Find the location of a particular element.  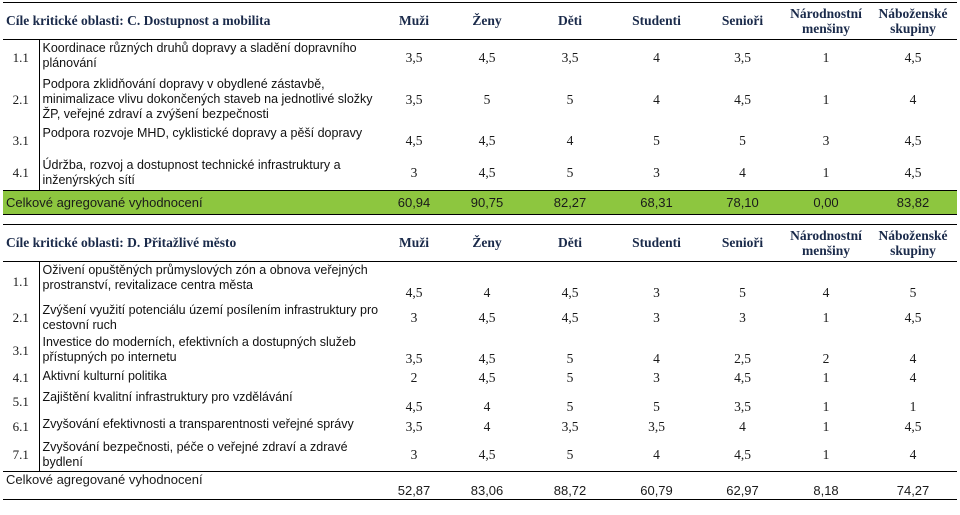

total-score-cell: 62,97 is located at coordinates (743, 484).